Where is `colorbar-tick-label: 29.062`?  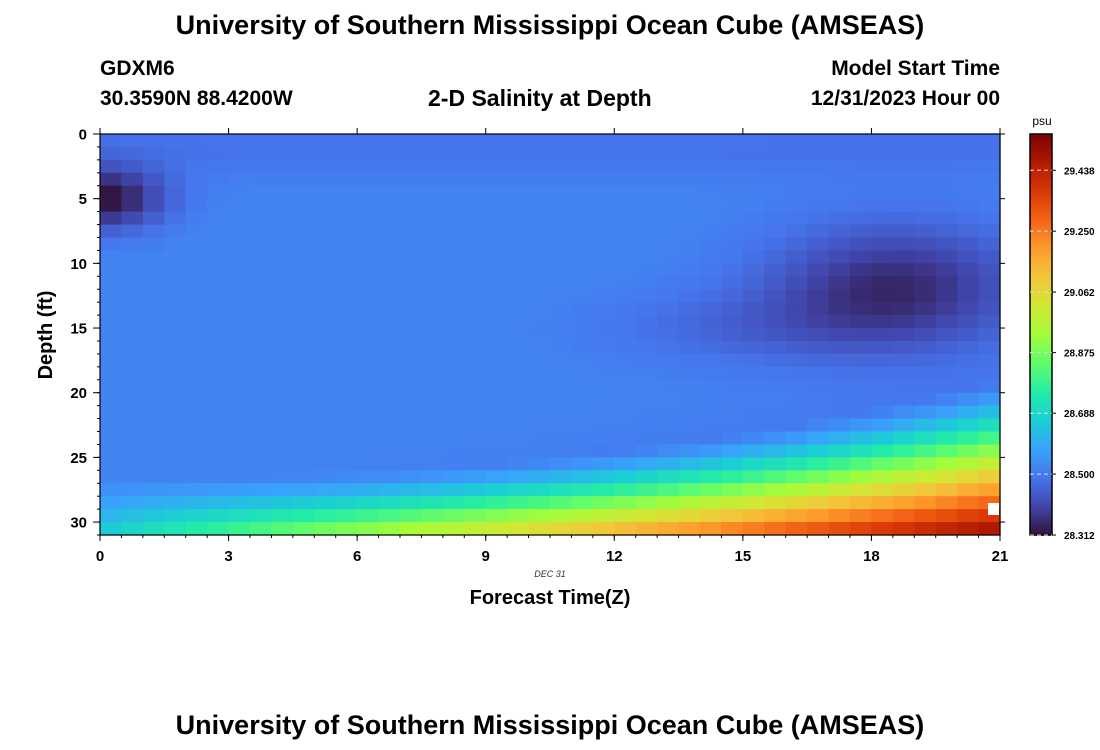 colorbar-tick-label: 29.062 is located at coordinates (1079, 293).